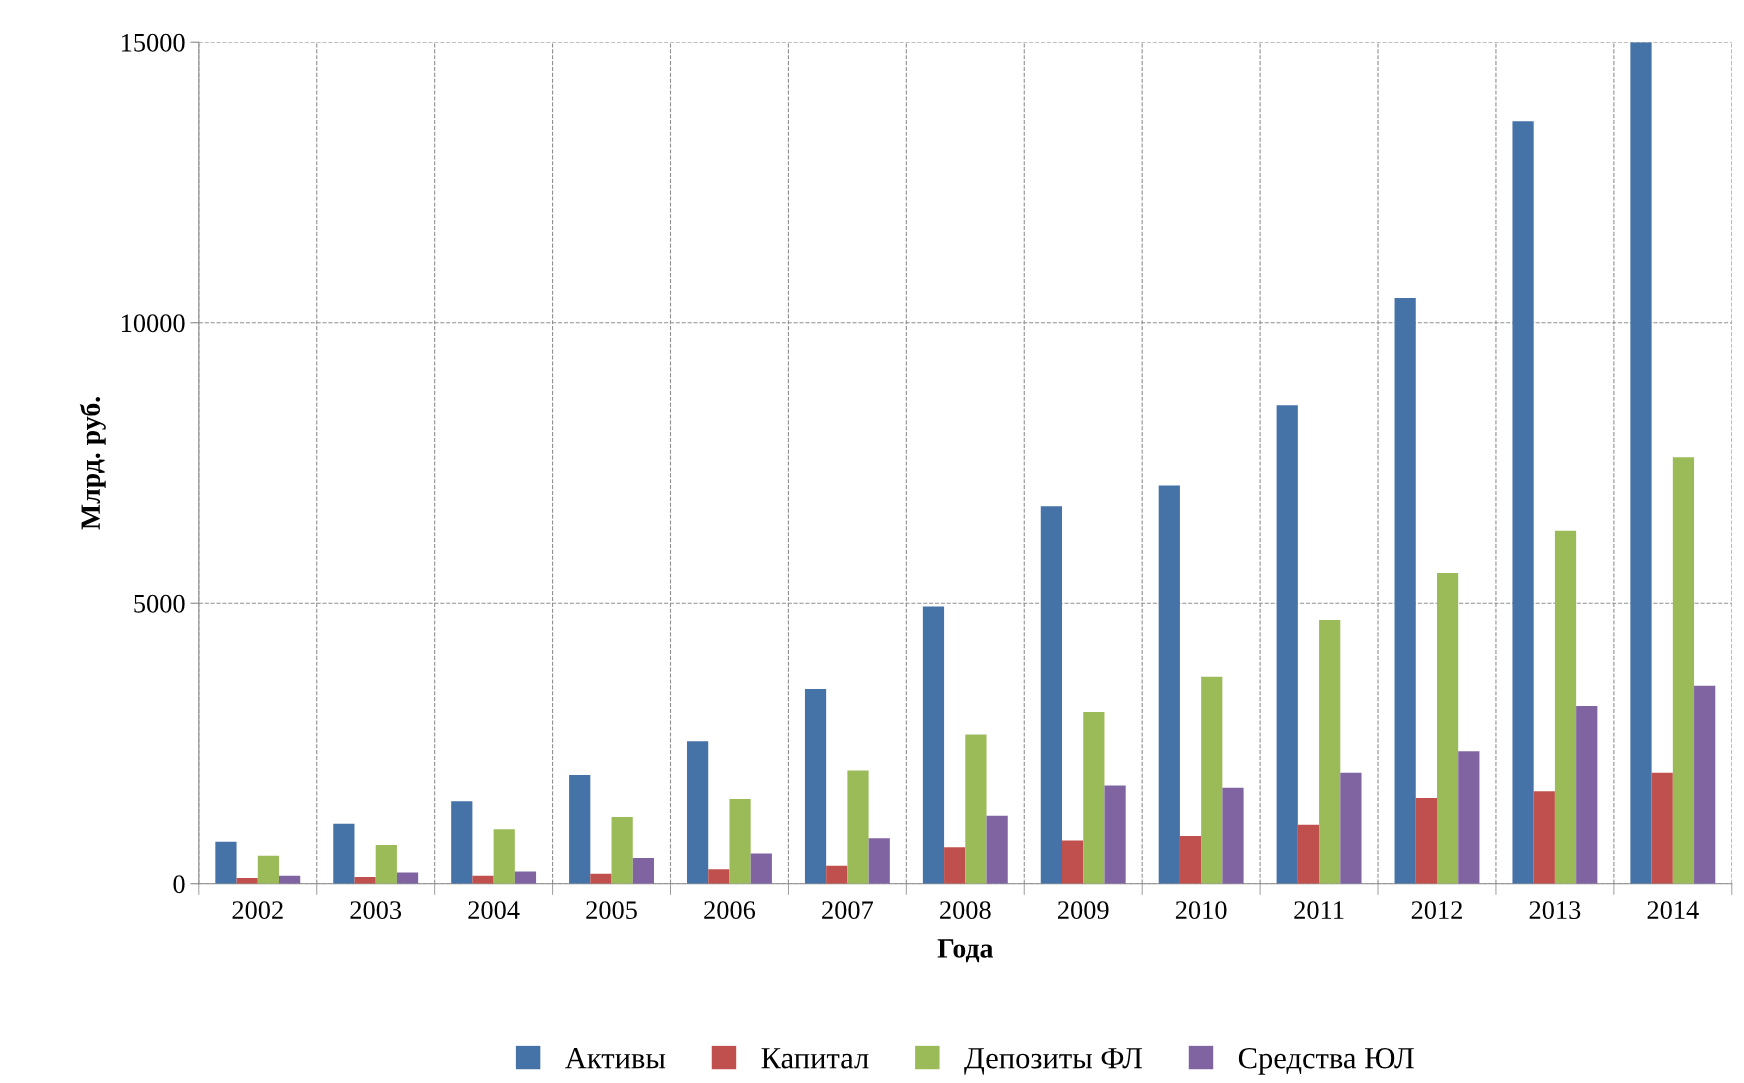 The width and height of the screenshot is (1744, 1083). What do you see at coordinates (1436, 910) in the screenshot?
I see `x-tick-label: 2012` at bounding box center [1436, 910].